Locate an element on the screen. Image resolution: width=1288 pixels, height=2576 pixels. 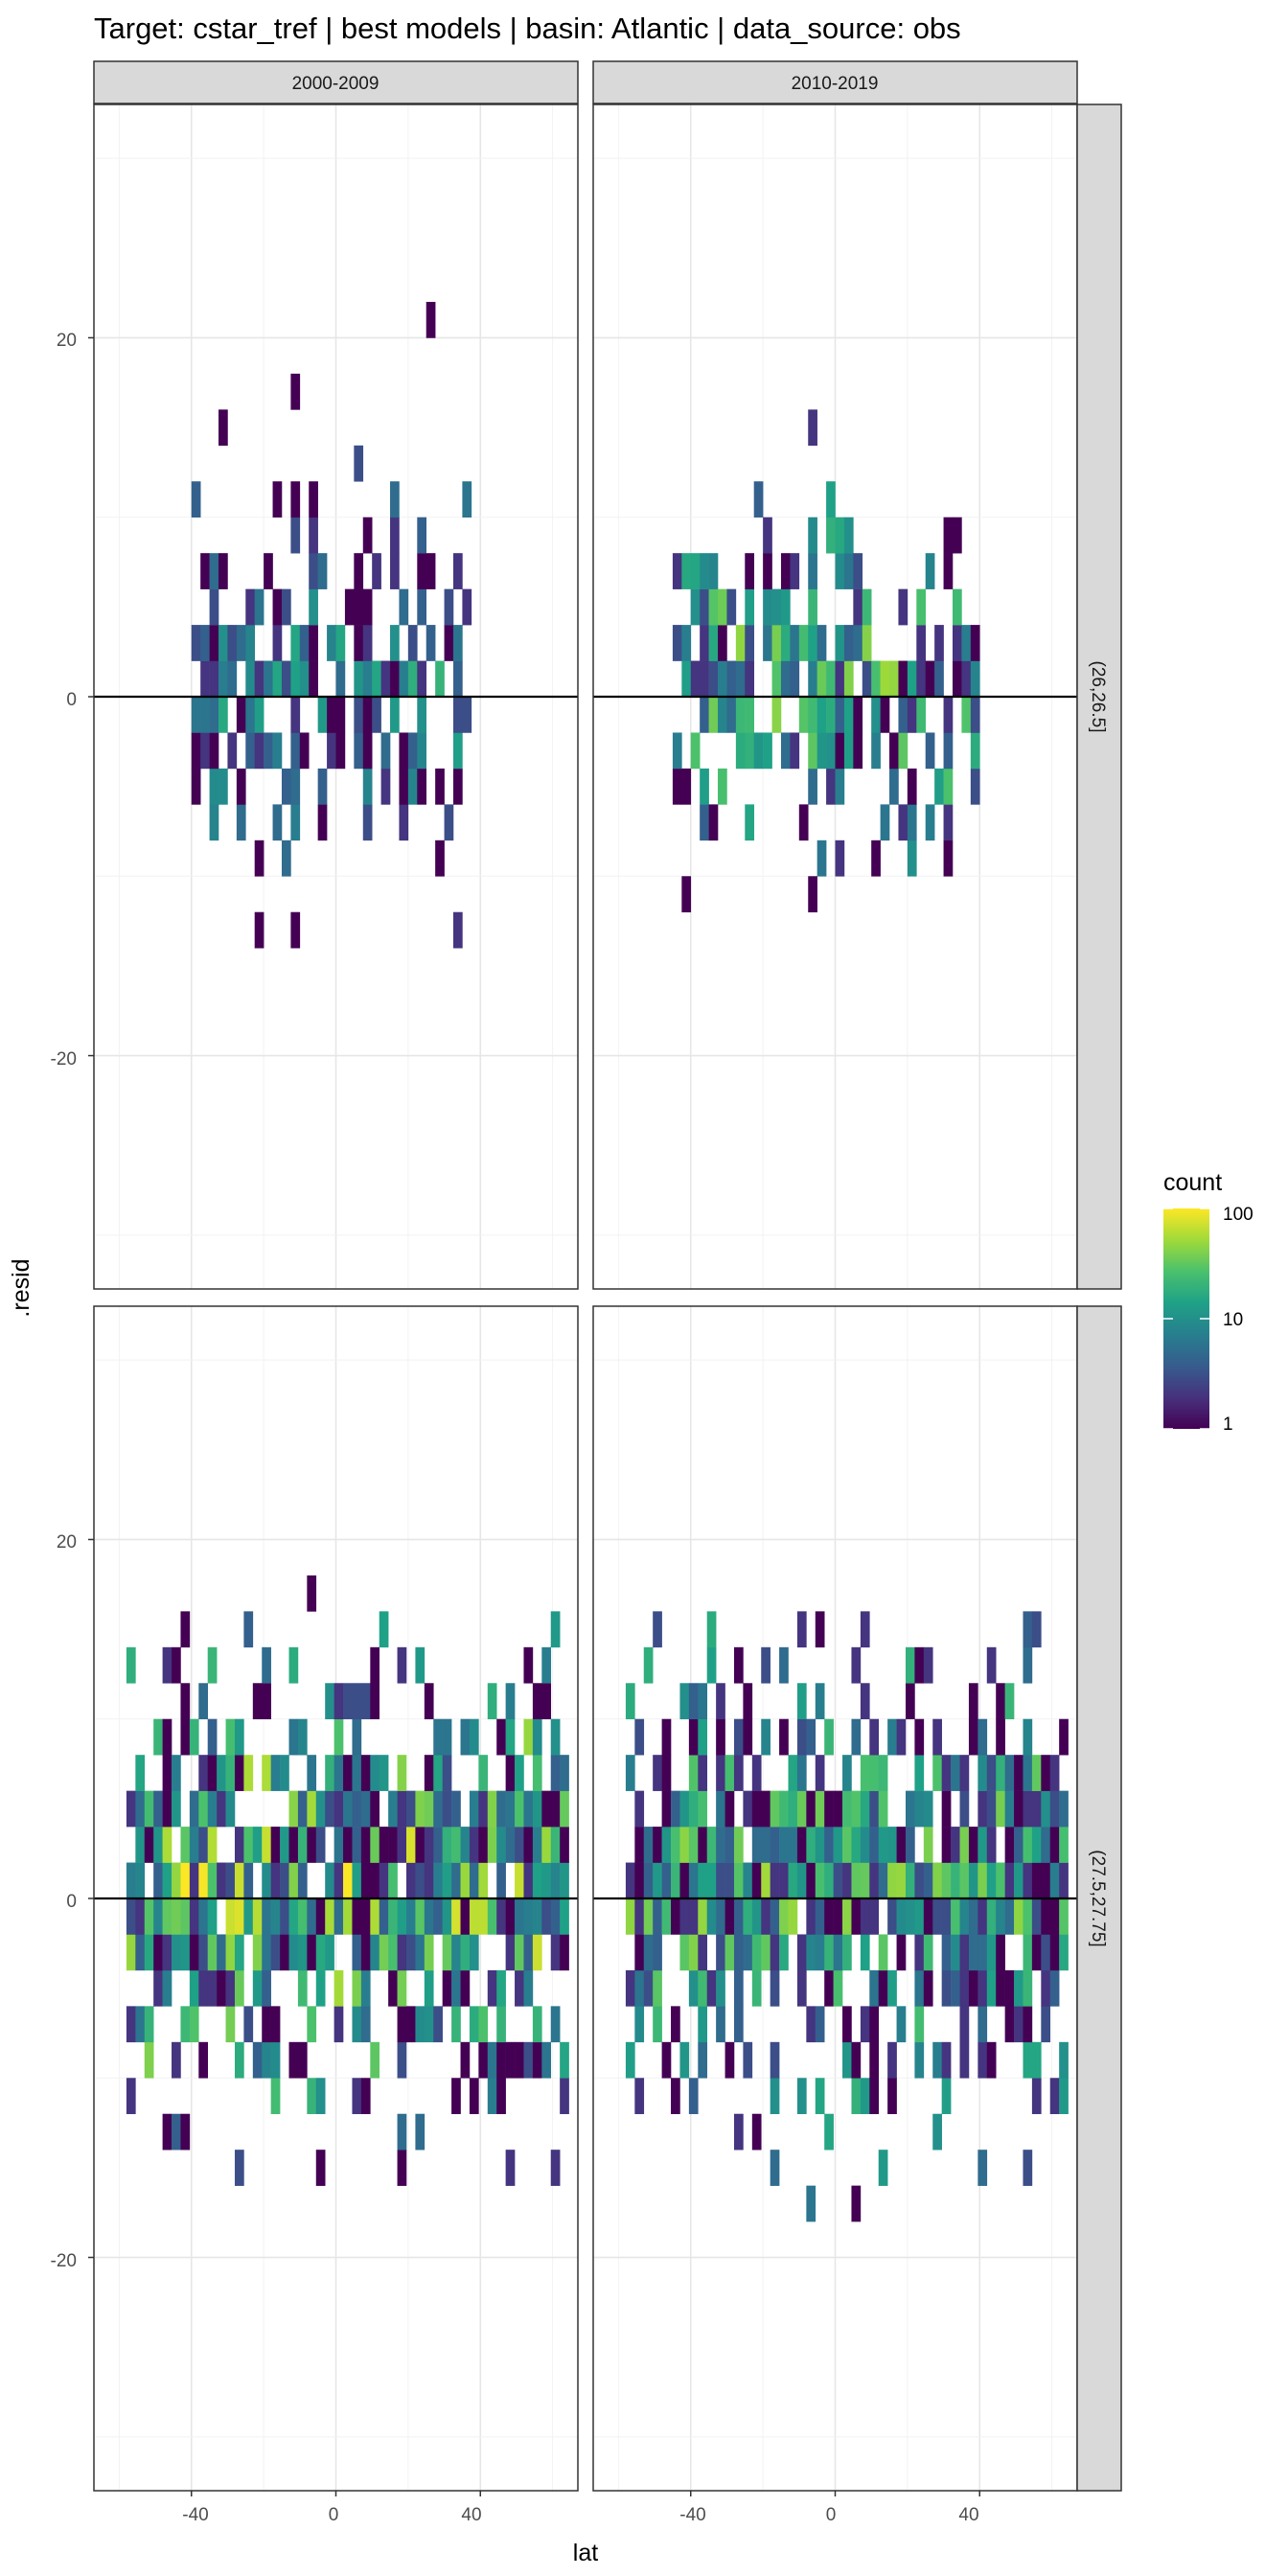
legend-ticks is located at coordinates (1186, 1319).